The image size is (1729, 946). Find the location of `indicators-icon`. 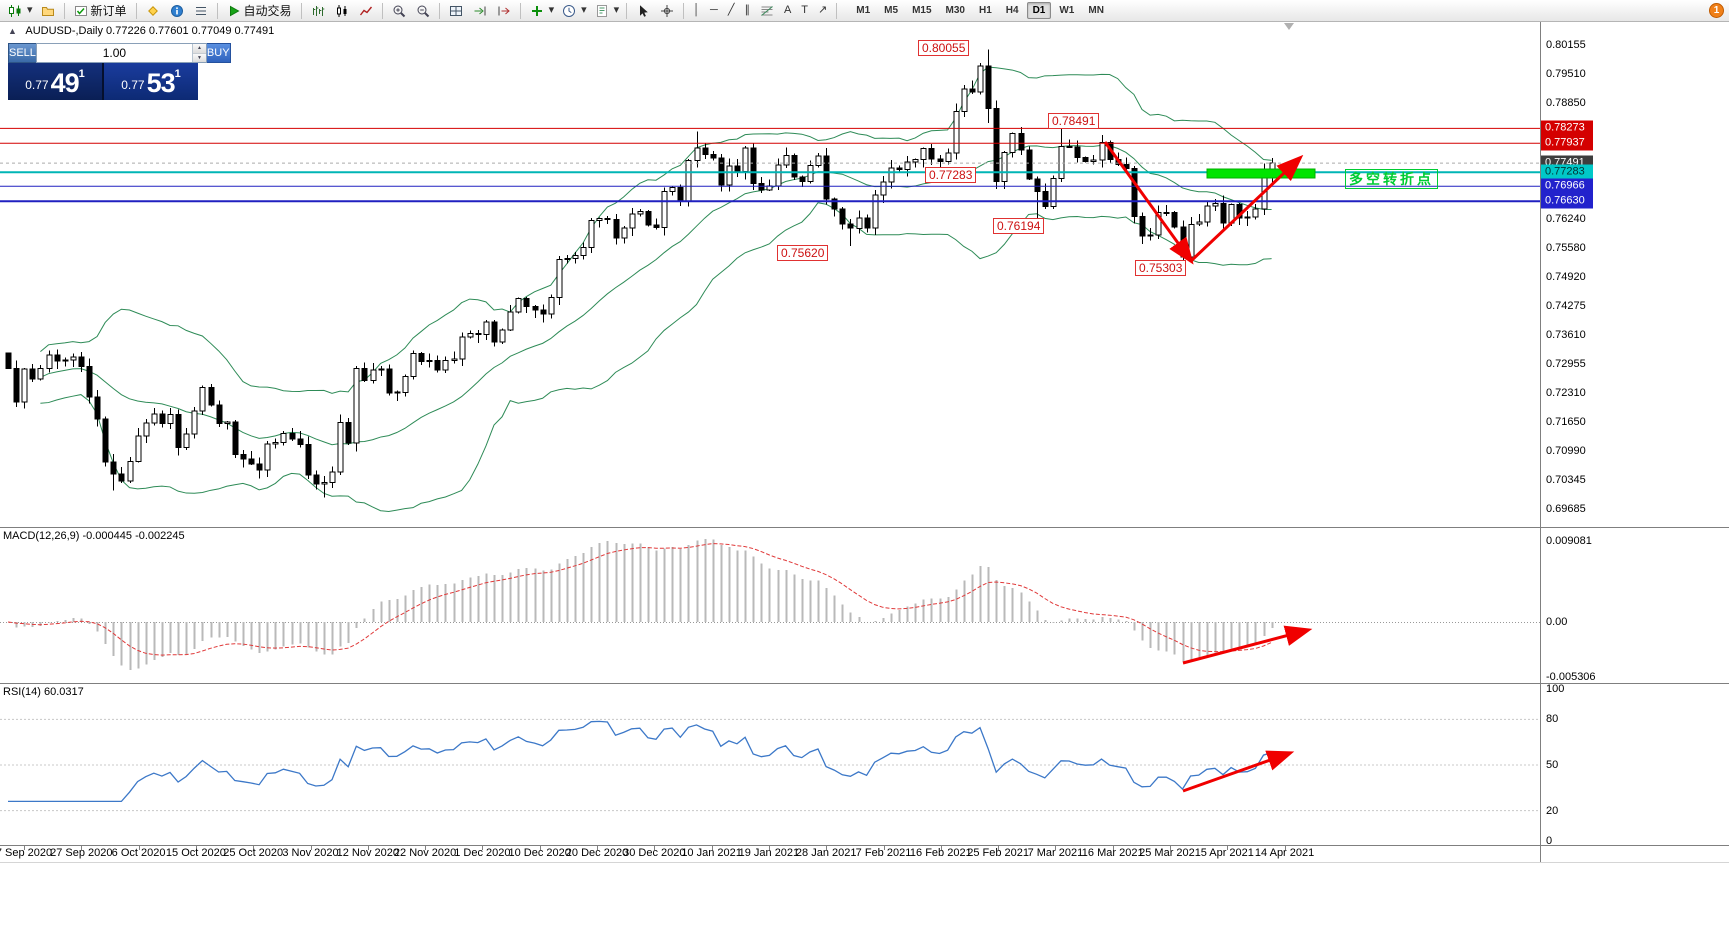

indicators-icon is located at coordinates (537, 11).